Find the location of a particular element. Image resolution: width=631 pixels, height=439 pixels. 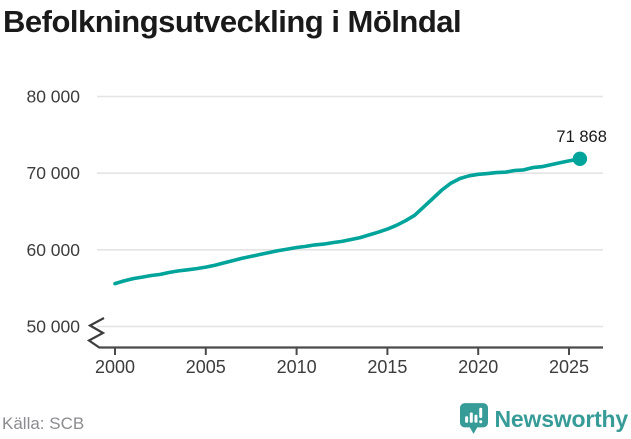

newsworthy-wordmark: Newsworthy is located at coordinates (561, 418).